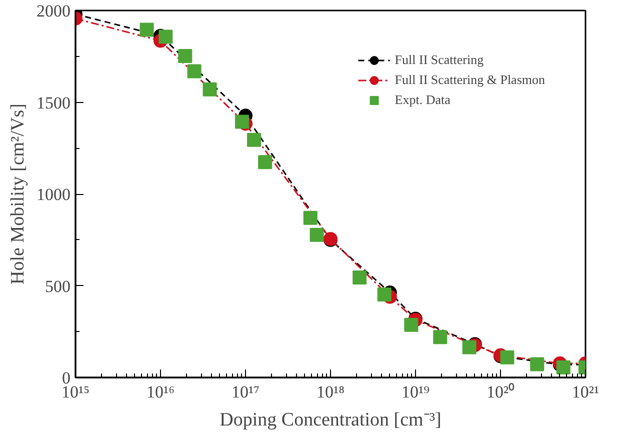  I want to click on x-axis-title: Doping Concentration [cm⁻³], so click(331, 420).